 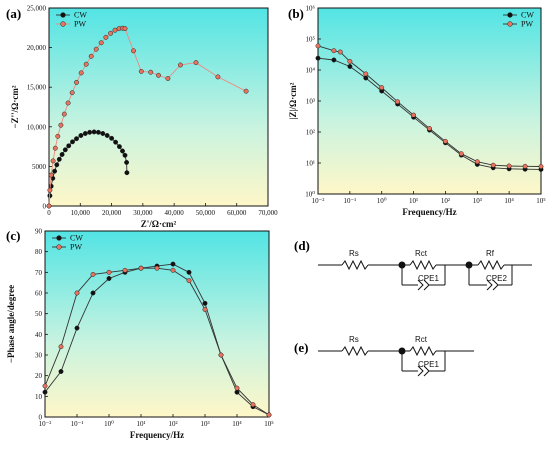 What do you see at coordinates (423, 351) in the screenshot?
I see `resistor-rct-symbol` at bounding box center [423, 351].